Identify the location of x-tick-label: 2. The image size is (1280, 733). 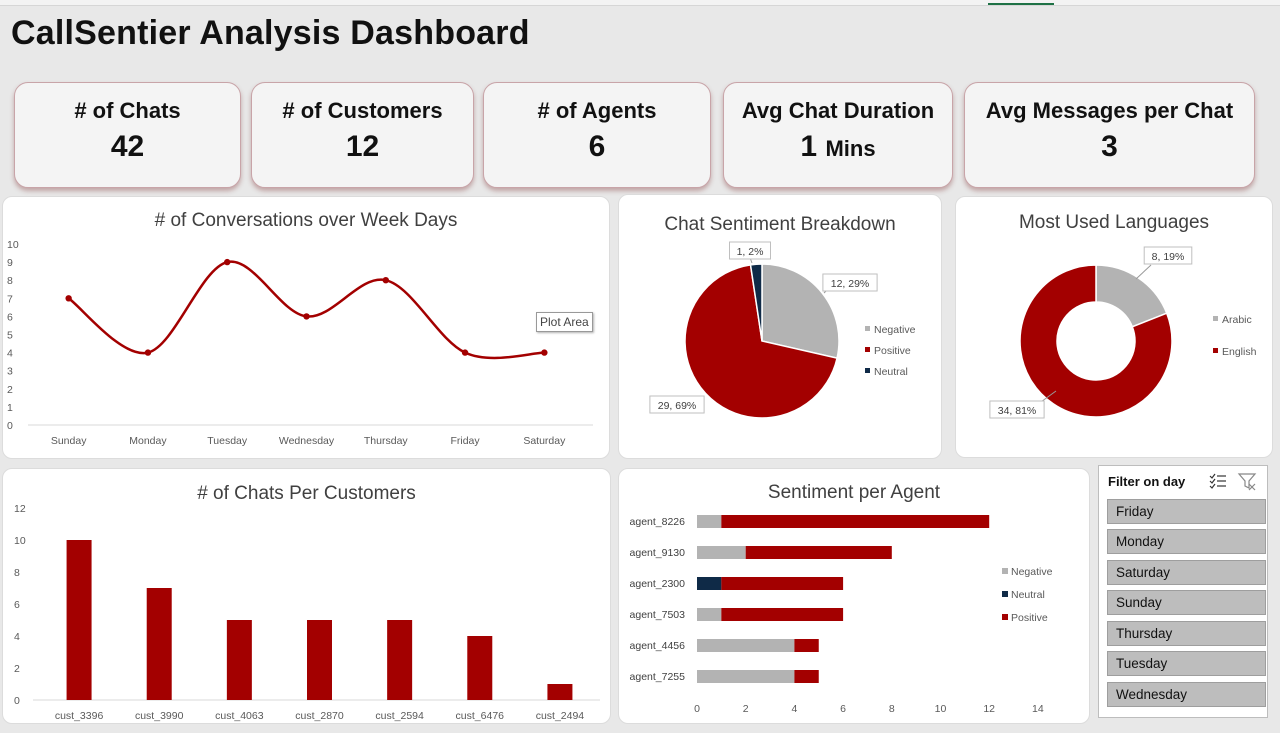
(746, 709).